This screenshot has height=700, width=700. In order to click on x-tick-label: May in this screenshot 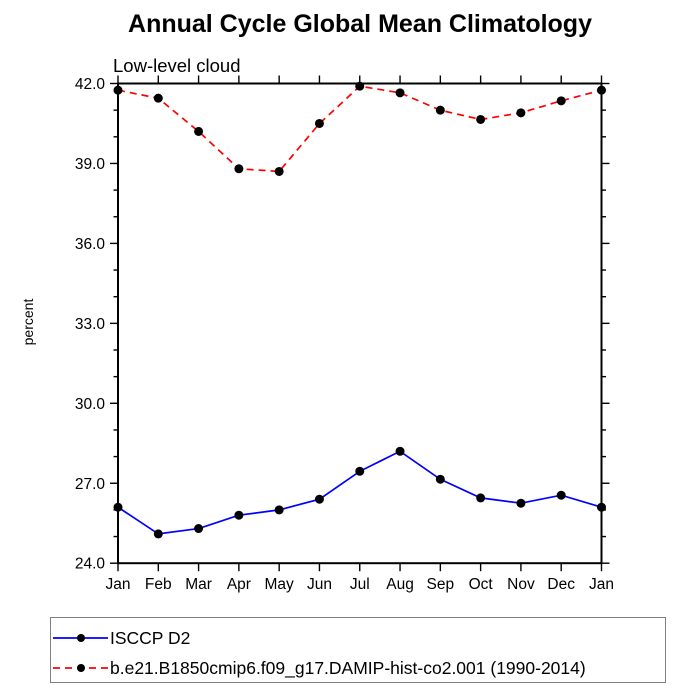, I will do `click(280, 584)`.